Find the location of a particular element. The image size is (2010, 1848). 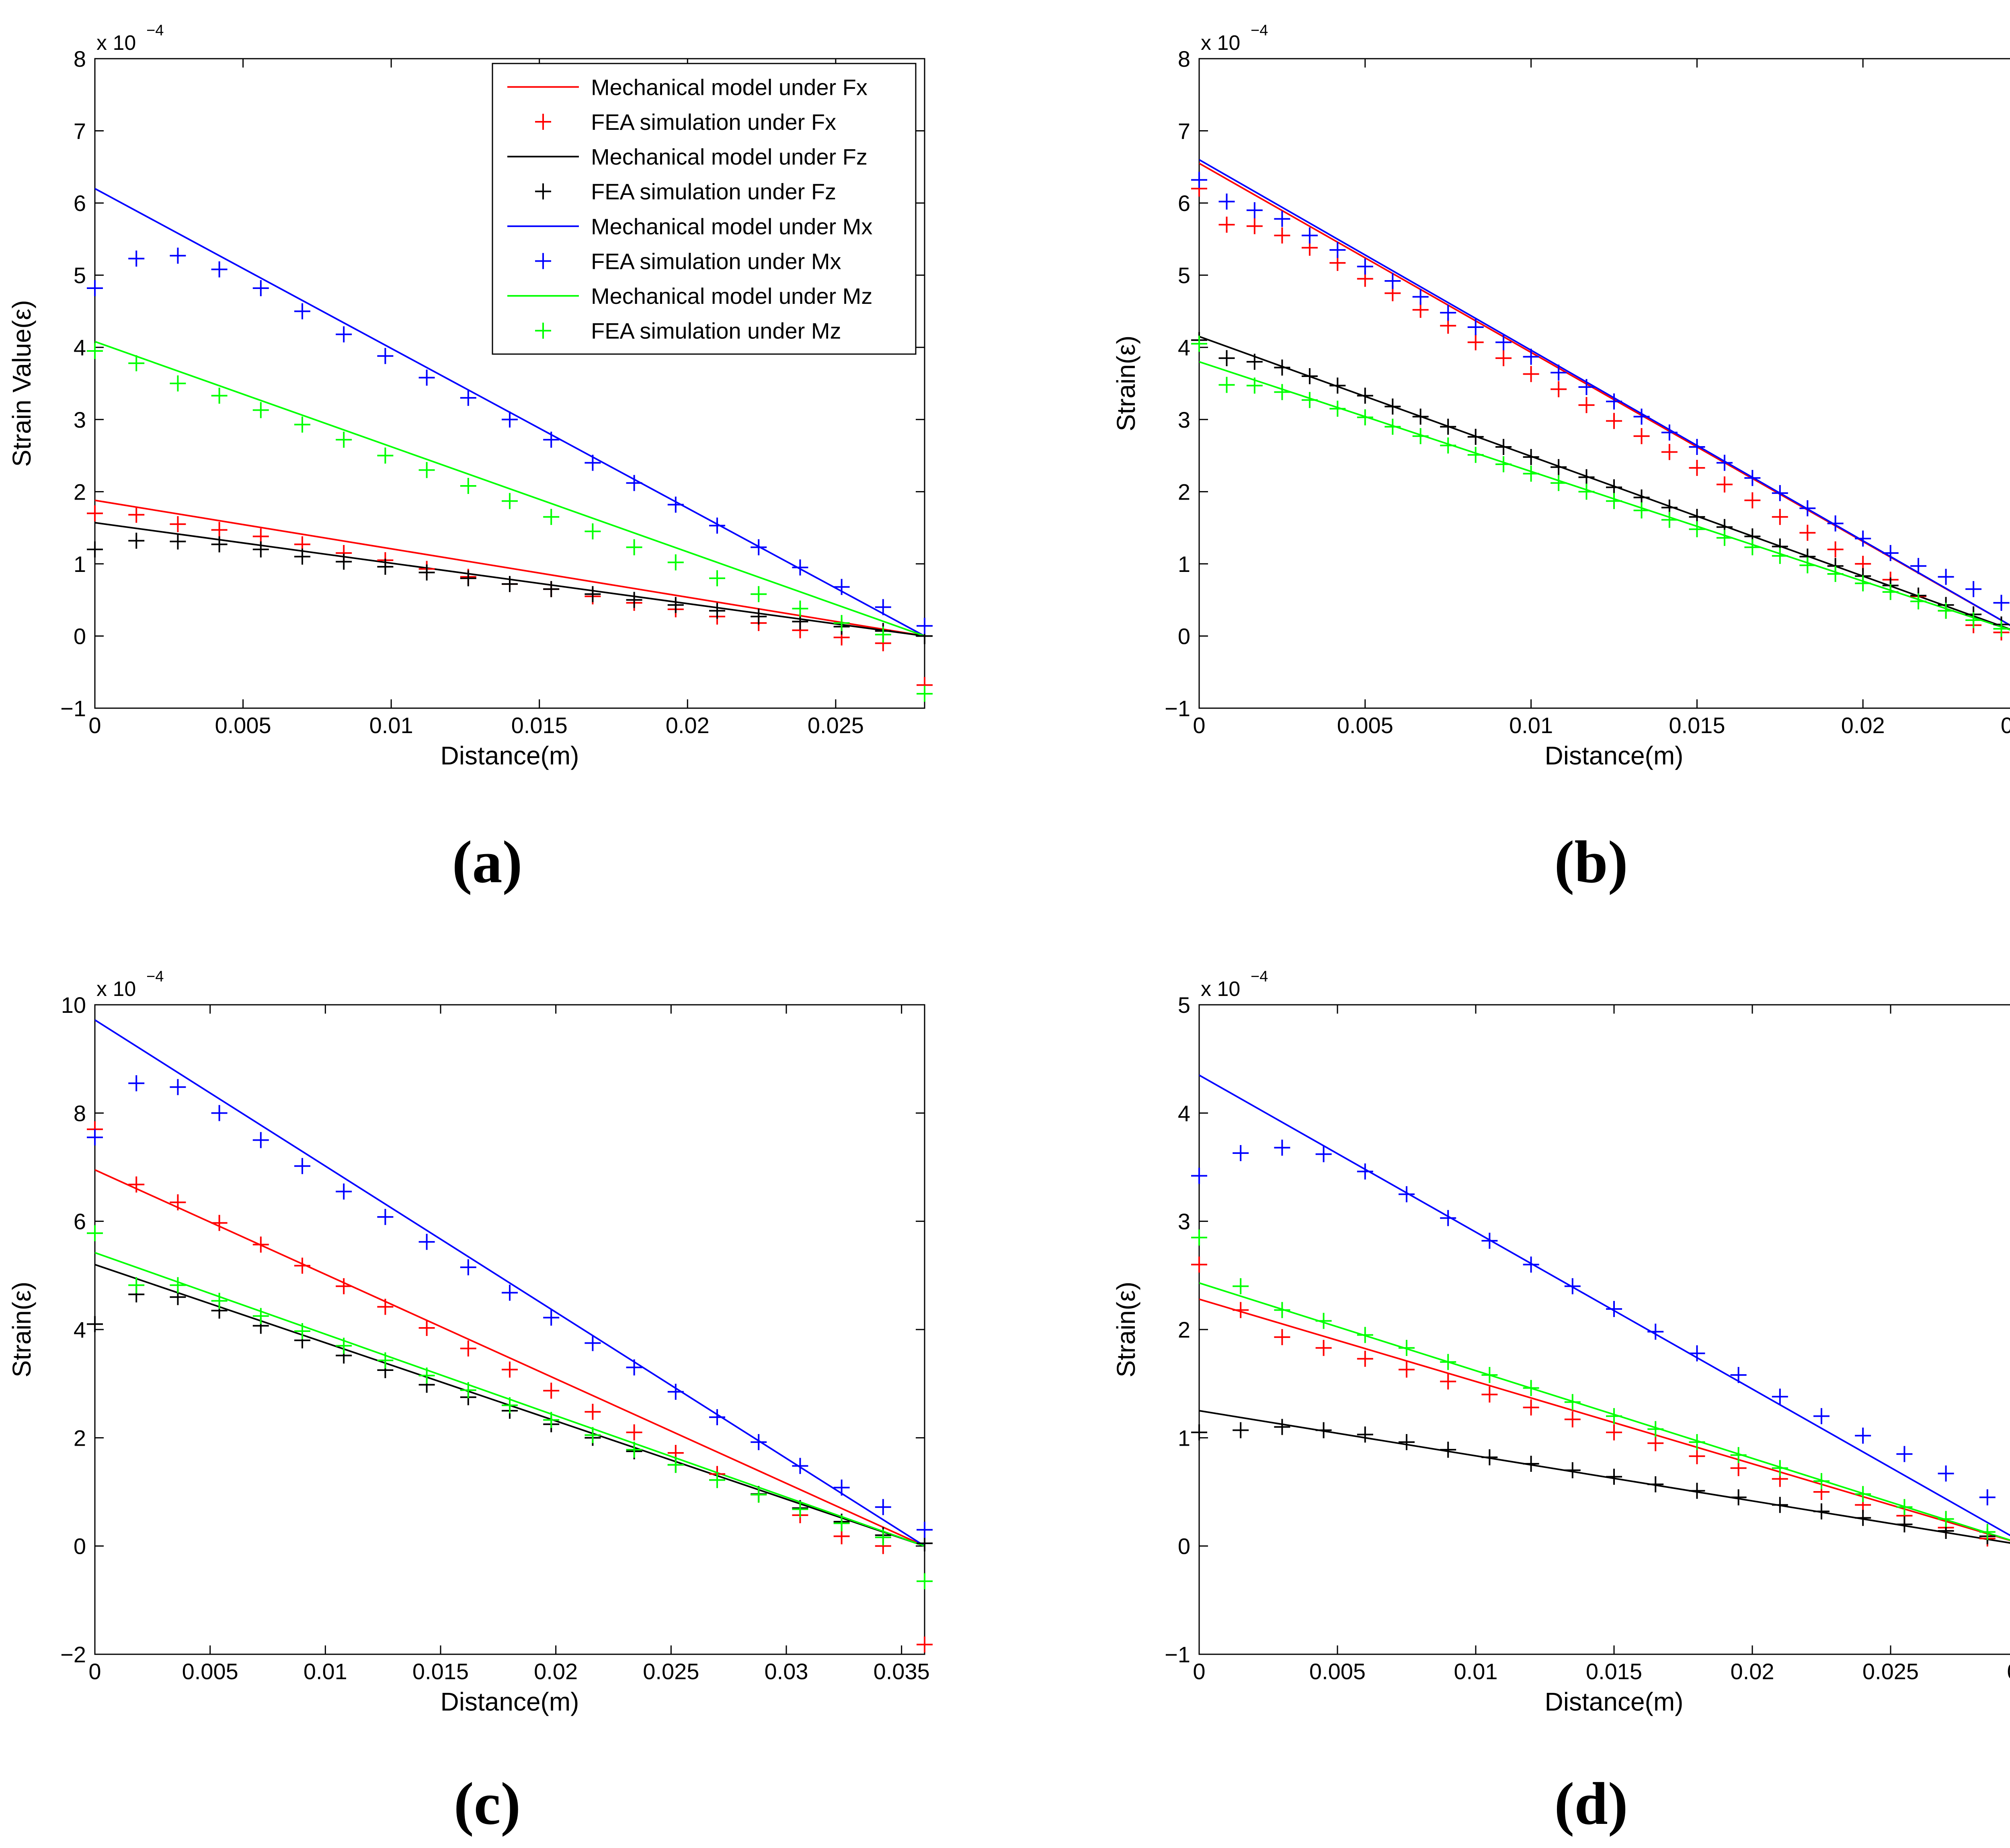

legend-box is located at coordinates (704, 209).